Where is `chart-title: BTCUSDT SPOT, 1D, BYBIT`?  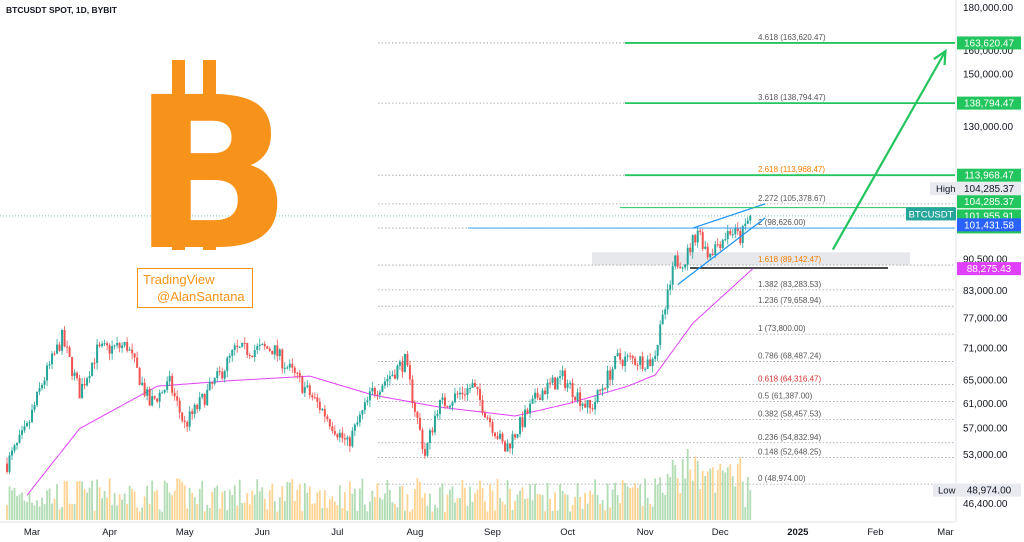 chart-title: BTCUSDT SPOT, 1D, BYBIT is located at coordinates (61, 10).